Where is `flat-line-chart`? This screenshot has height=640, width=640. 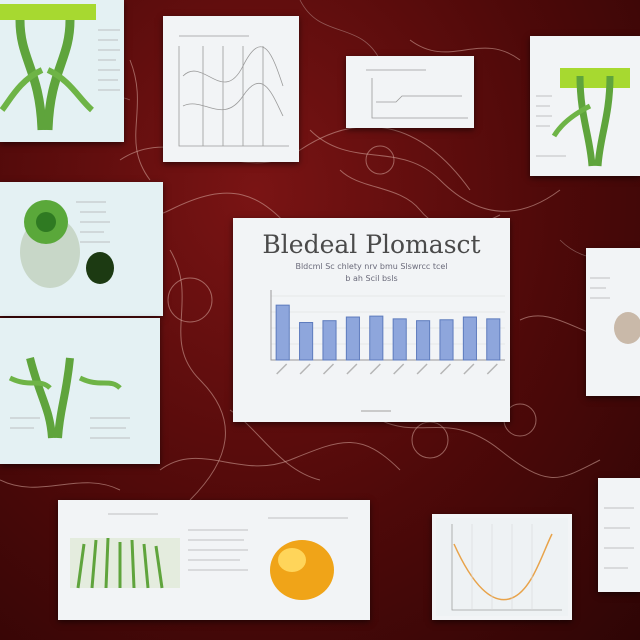 flat-line-chart is located at coordinates (417, 94).